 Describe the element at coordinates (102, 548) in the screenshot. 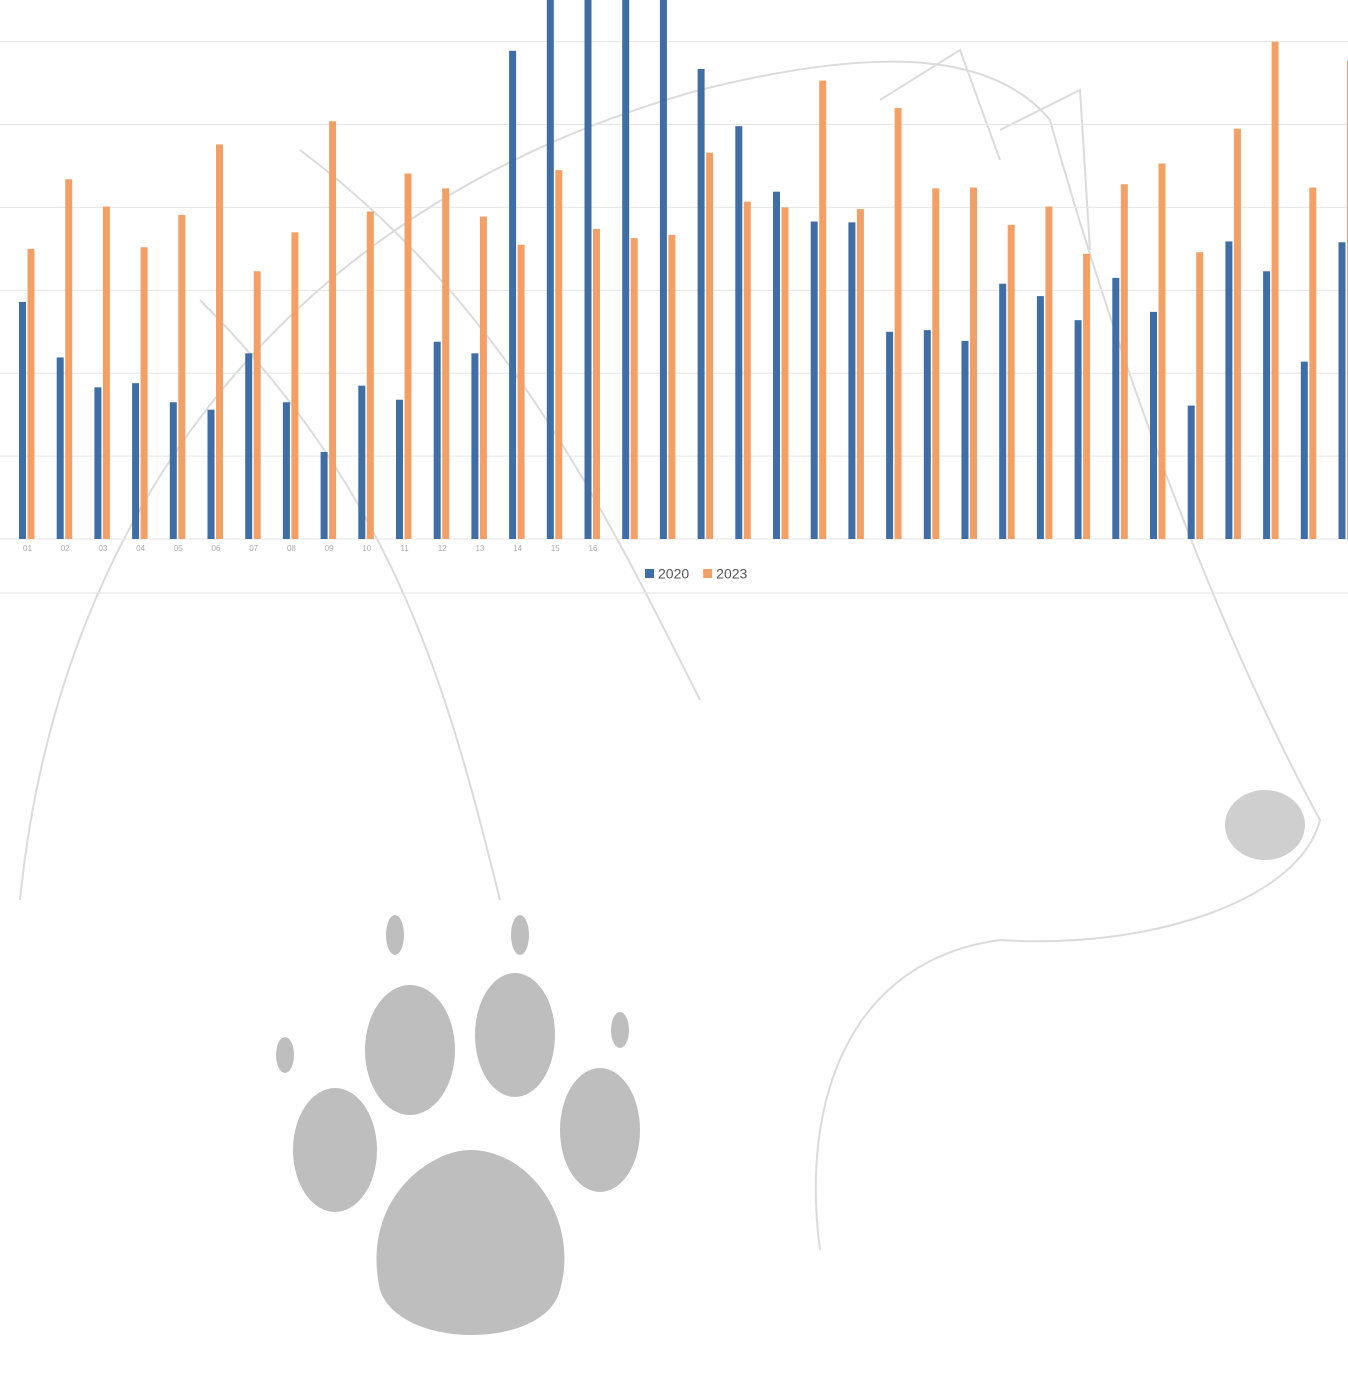

I see `x-tick-label: 03` at that location.